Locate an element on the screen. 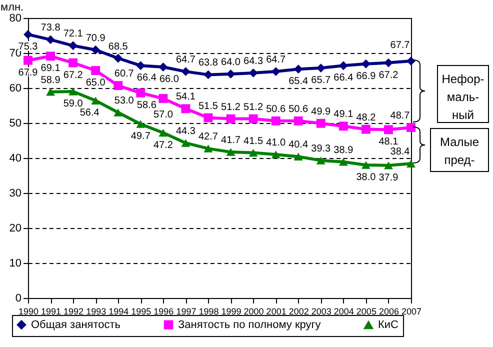  data-label: 53.0 is located at coordinates (124, 101).